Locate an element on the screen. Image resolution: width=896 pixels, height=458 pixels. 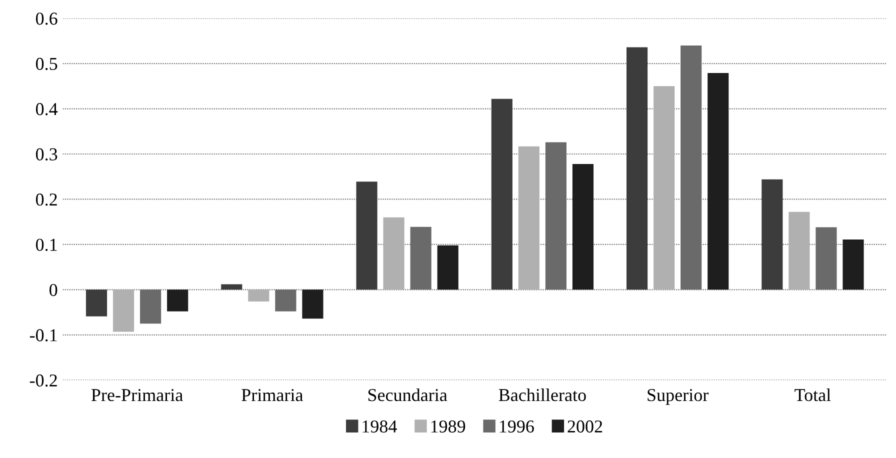
legend-label: 1989 is located at coordinates (448, 426).